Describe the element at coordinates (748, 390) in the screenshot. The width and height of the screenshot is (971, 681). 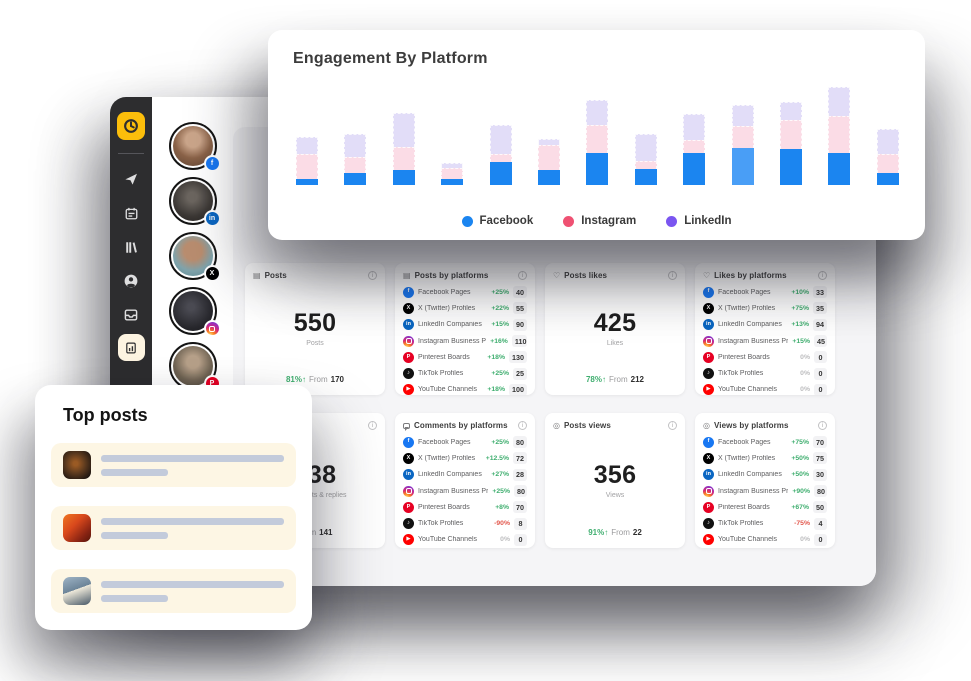
I see `platform-name: YouTube Channels` at that location.